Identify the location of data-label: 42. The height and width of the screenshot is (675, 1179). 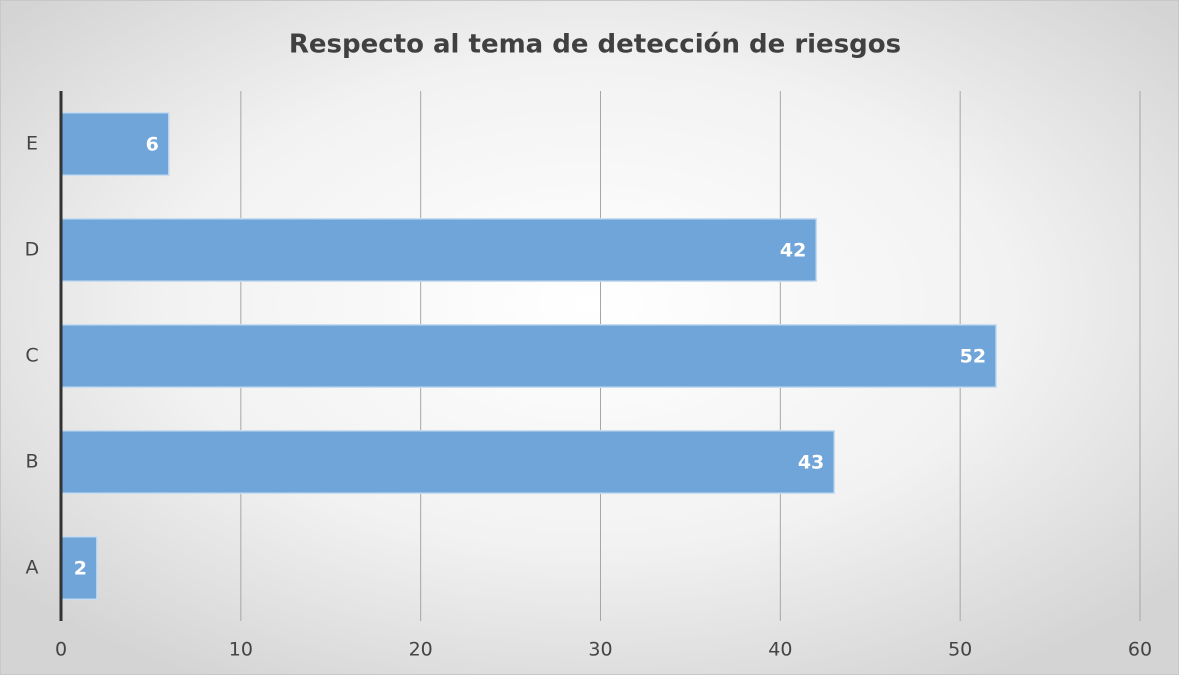
(793, 251).